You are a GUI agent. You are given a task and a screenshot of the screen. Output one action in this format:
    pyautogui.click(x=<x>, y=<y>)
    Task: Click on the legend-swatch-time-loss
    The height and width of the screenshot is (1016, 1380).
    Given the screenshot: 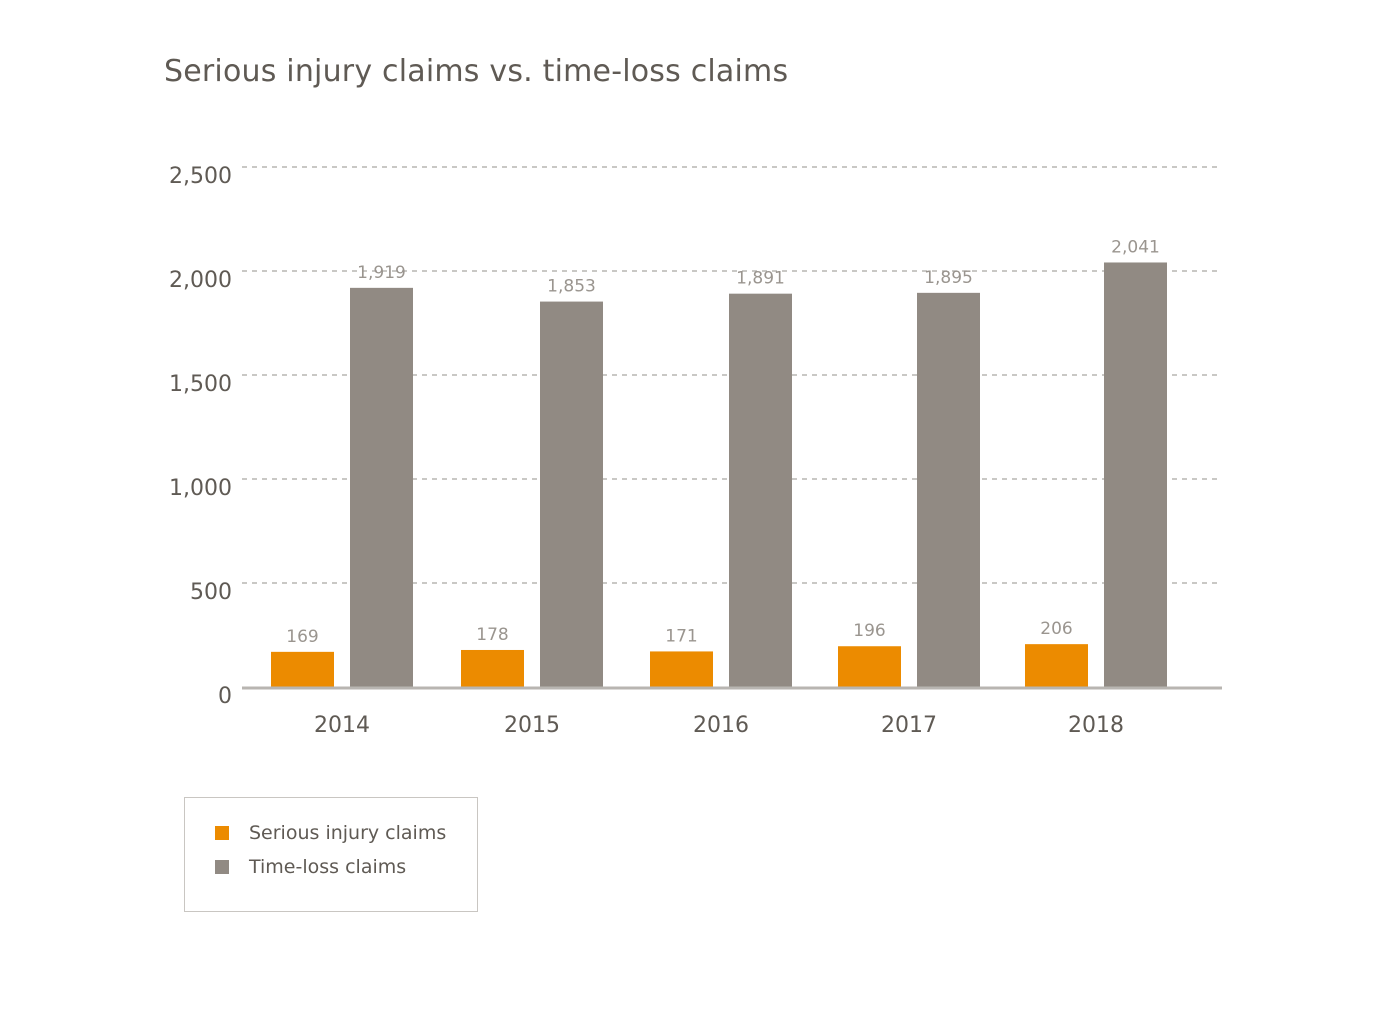 What is the action you would take?
    pyautogui.click(x=222, y=867)
    